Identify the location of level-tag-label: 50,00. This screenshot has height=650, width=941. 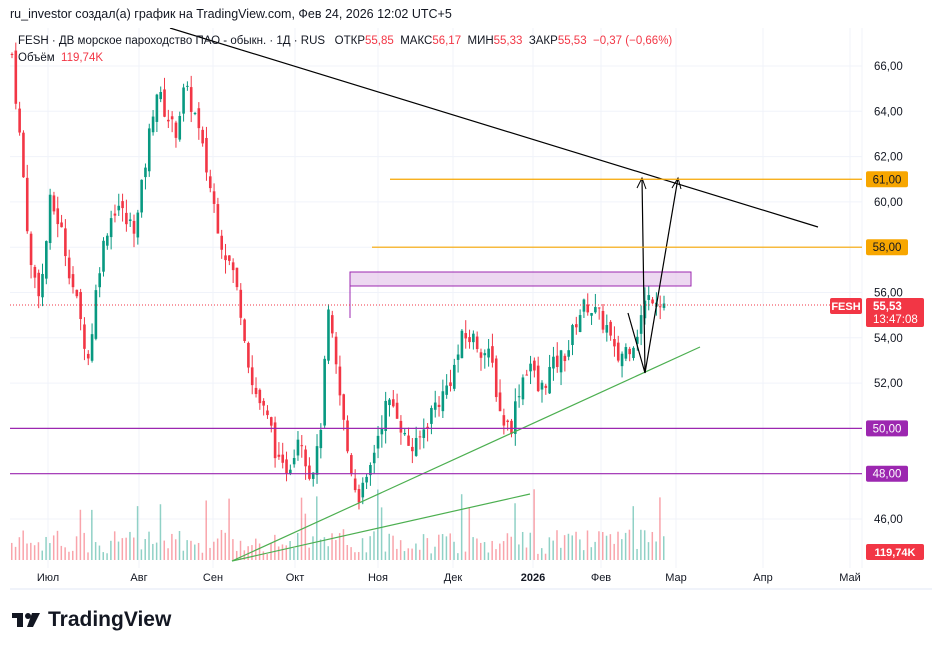
(887, 429).